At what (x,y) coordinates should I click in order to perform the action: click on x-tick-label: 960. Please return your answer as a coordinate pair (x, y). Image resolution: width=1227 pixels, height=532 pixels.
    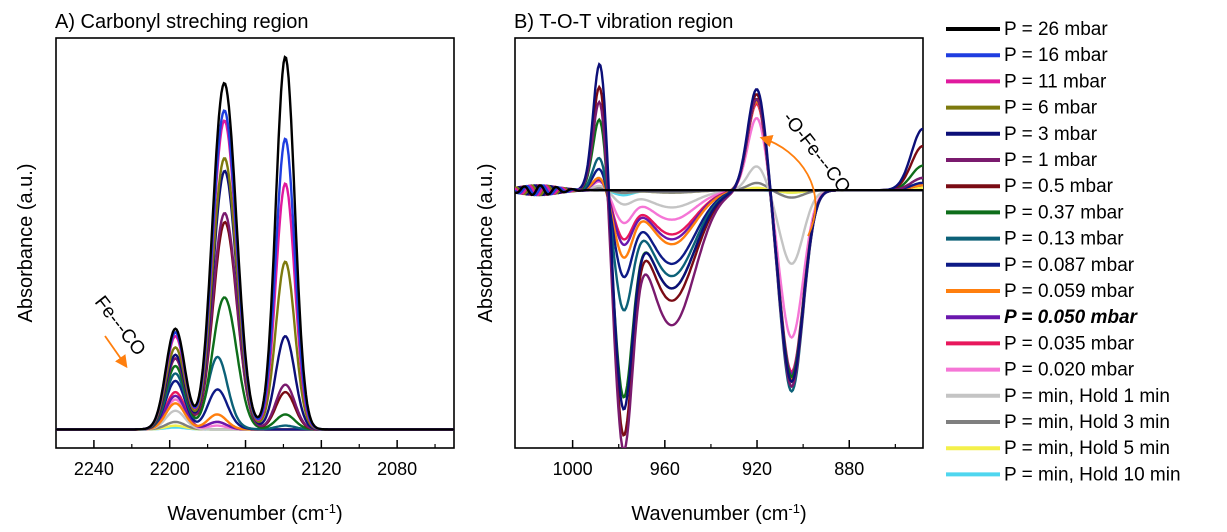
    Looking at the image, I should click on (665, 469).